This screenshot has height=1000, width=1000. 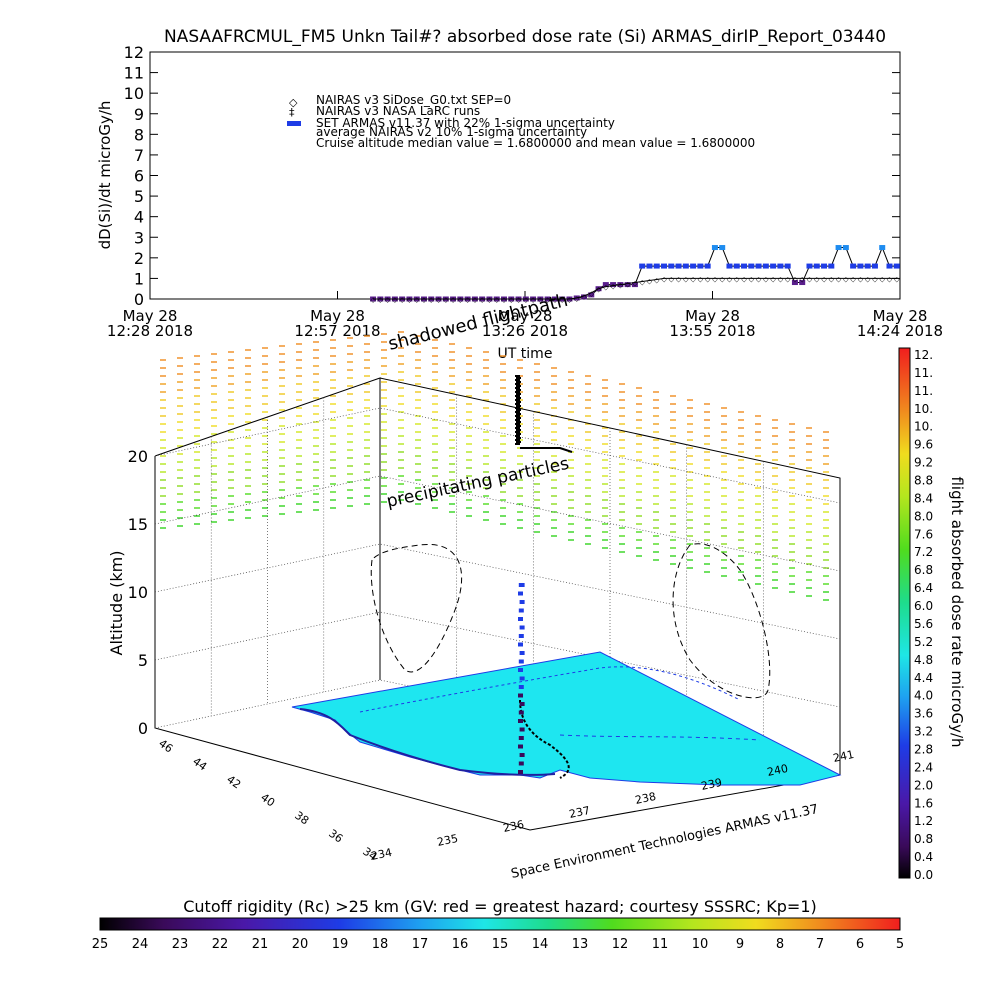 I want to click on dose-colorbar-tick-label: 4.4, so click(x=923, y=678).